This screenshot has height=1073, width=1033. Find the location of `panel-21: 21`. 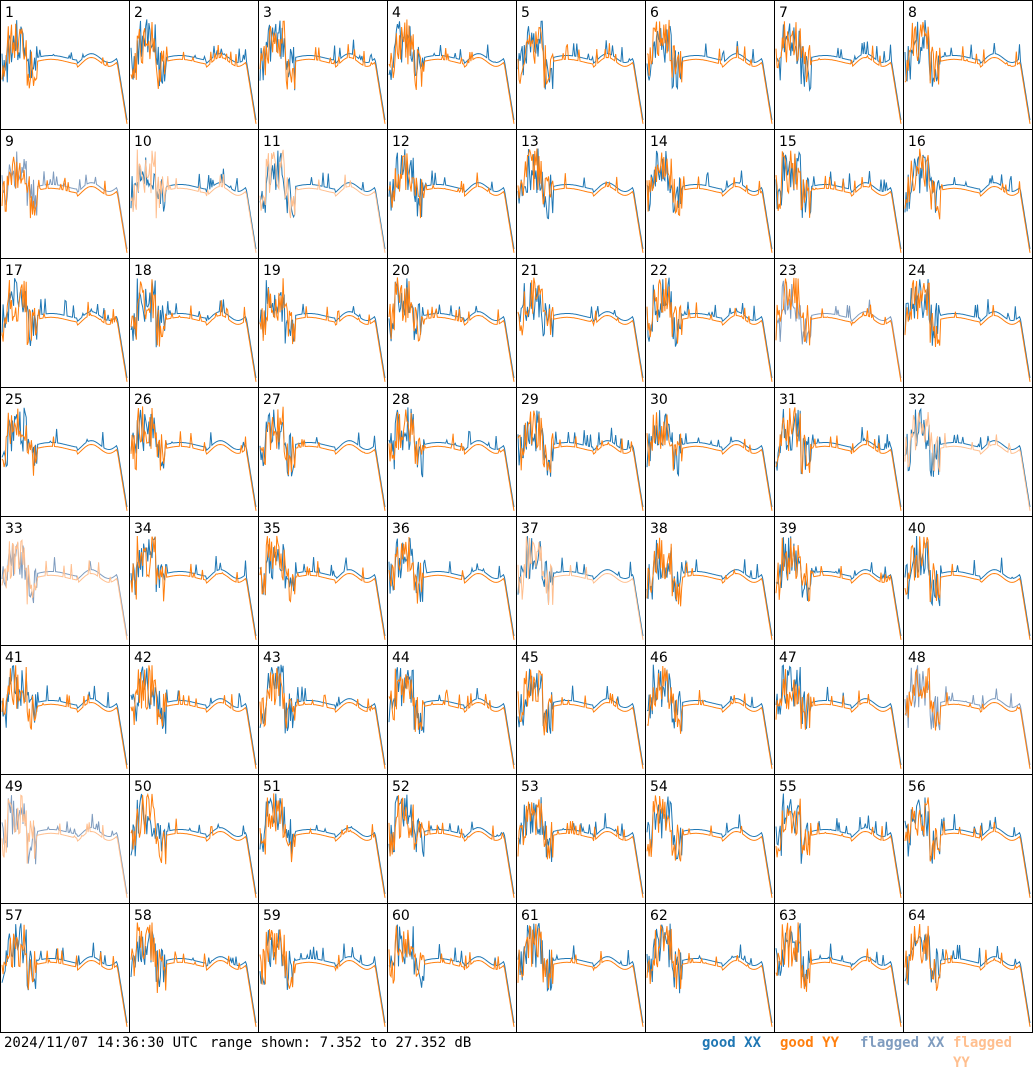

panel-21: 21 is located at coordinates (581, 323).